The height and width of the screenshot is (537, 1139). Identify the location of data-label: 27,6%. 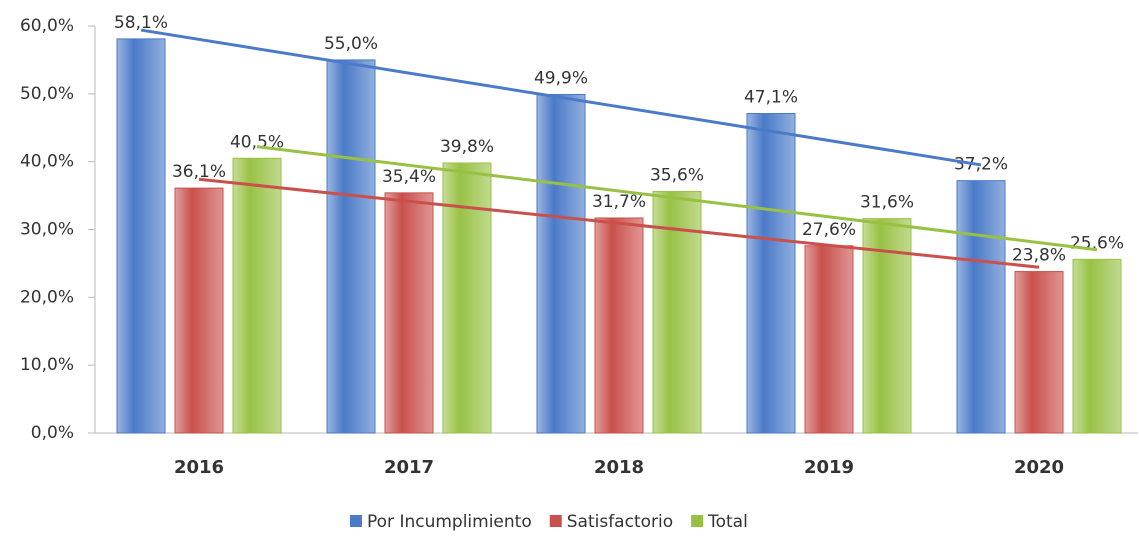
(829, 230).